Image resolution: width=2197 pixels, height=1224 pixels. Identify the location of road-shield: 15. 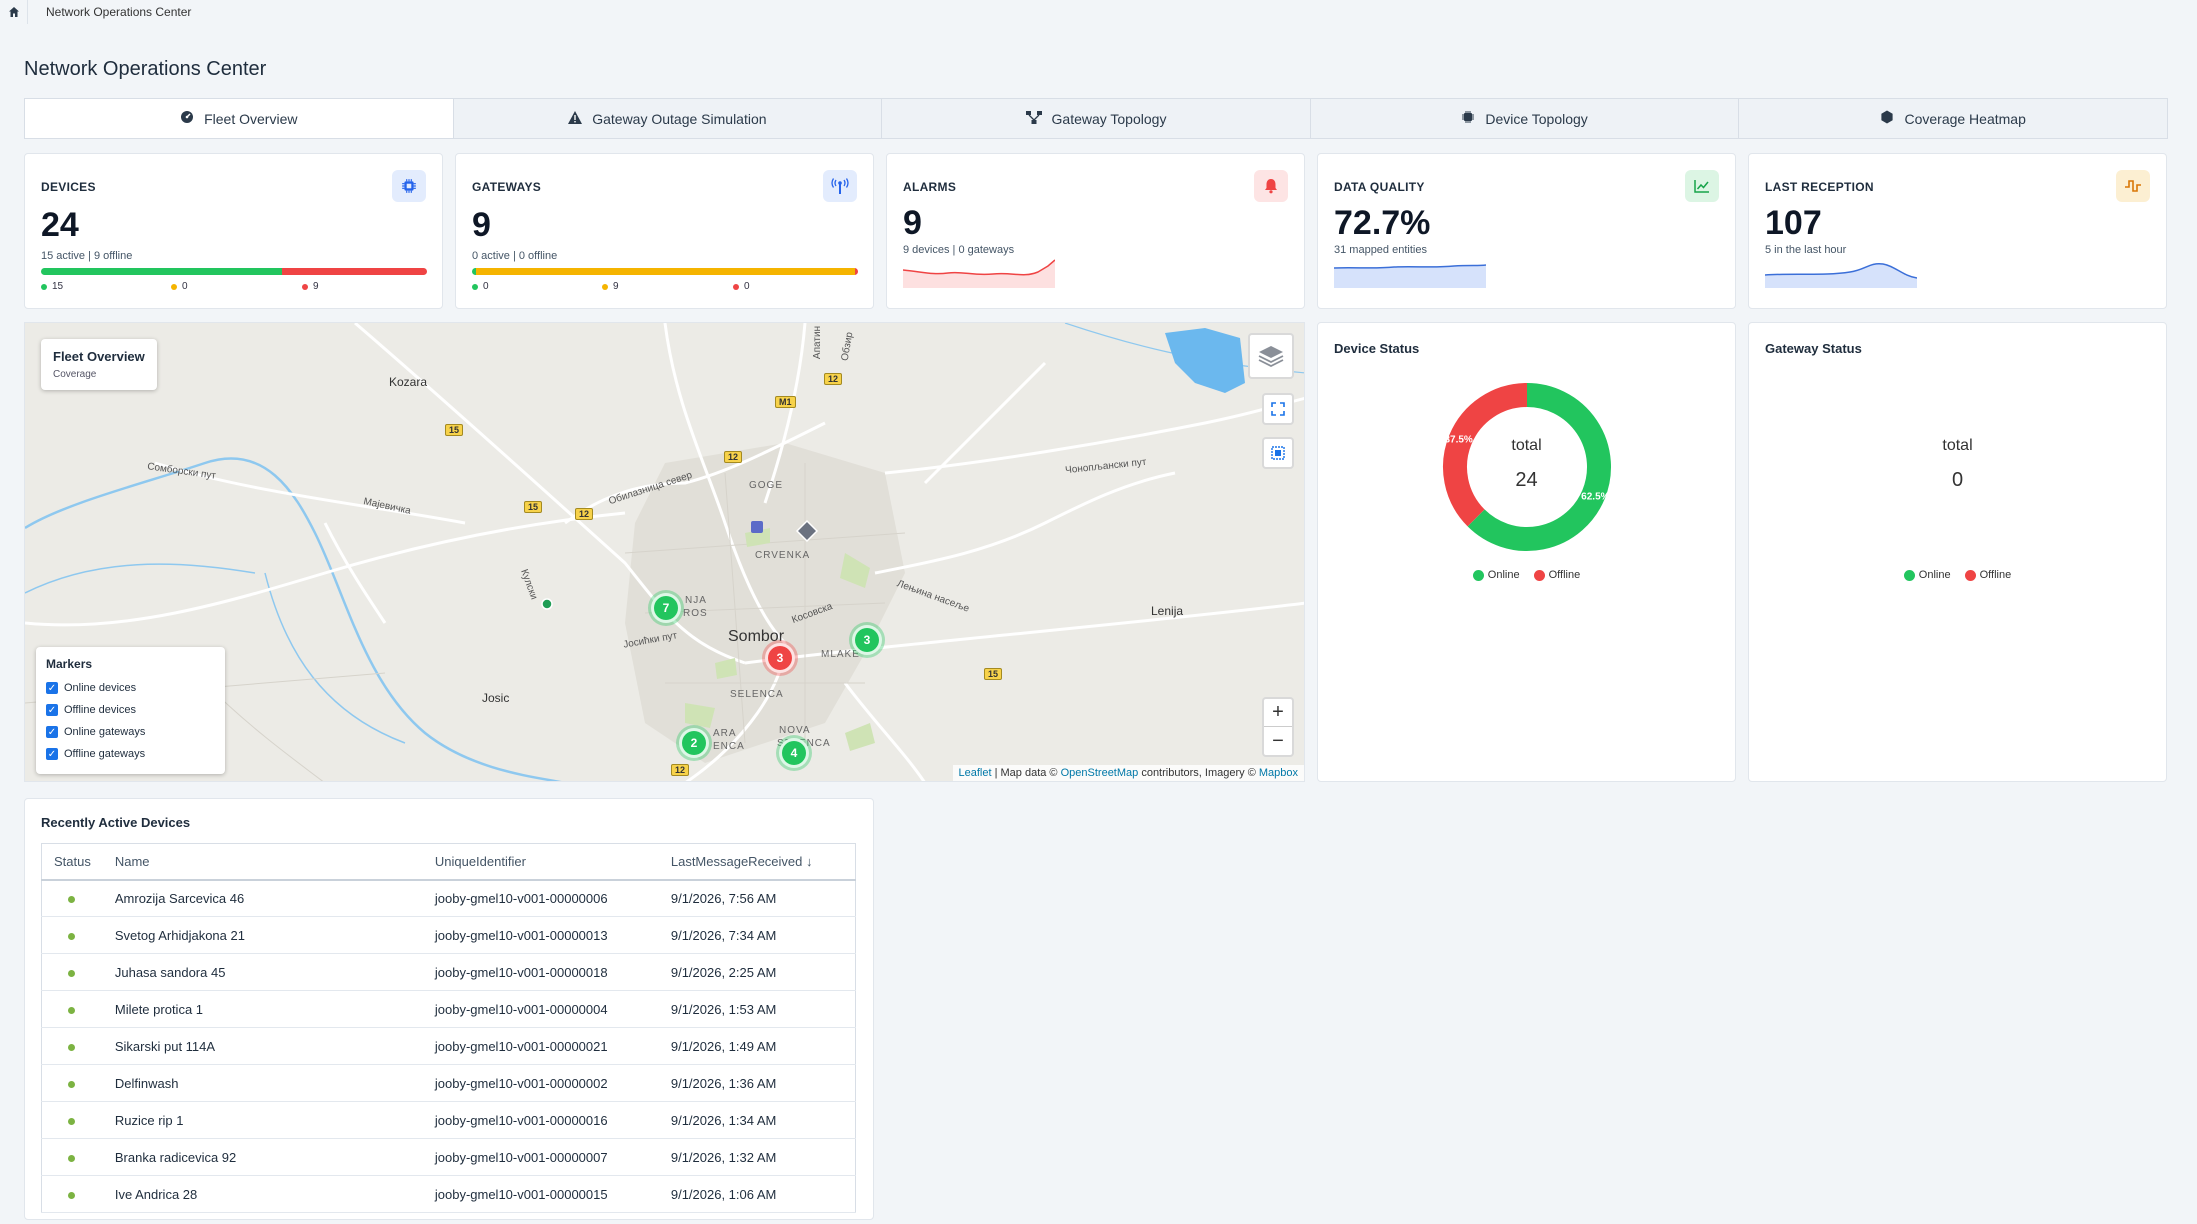
(454, 430).